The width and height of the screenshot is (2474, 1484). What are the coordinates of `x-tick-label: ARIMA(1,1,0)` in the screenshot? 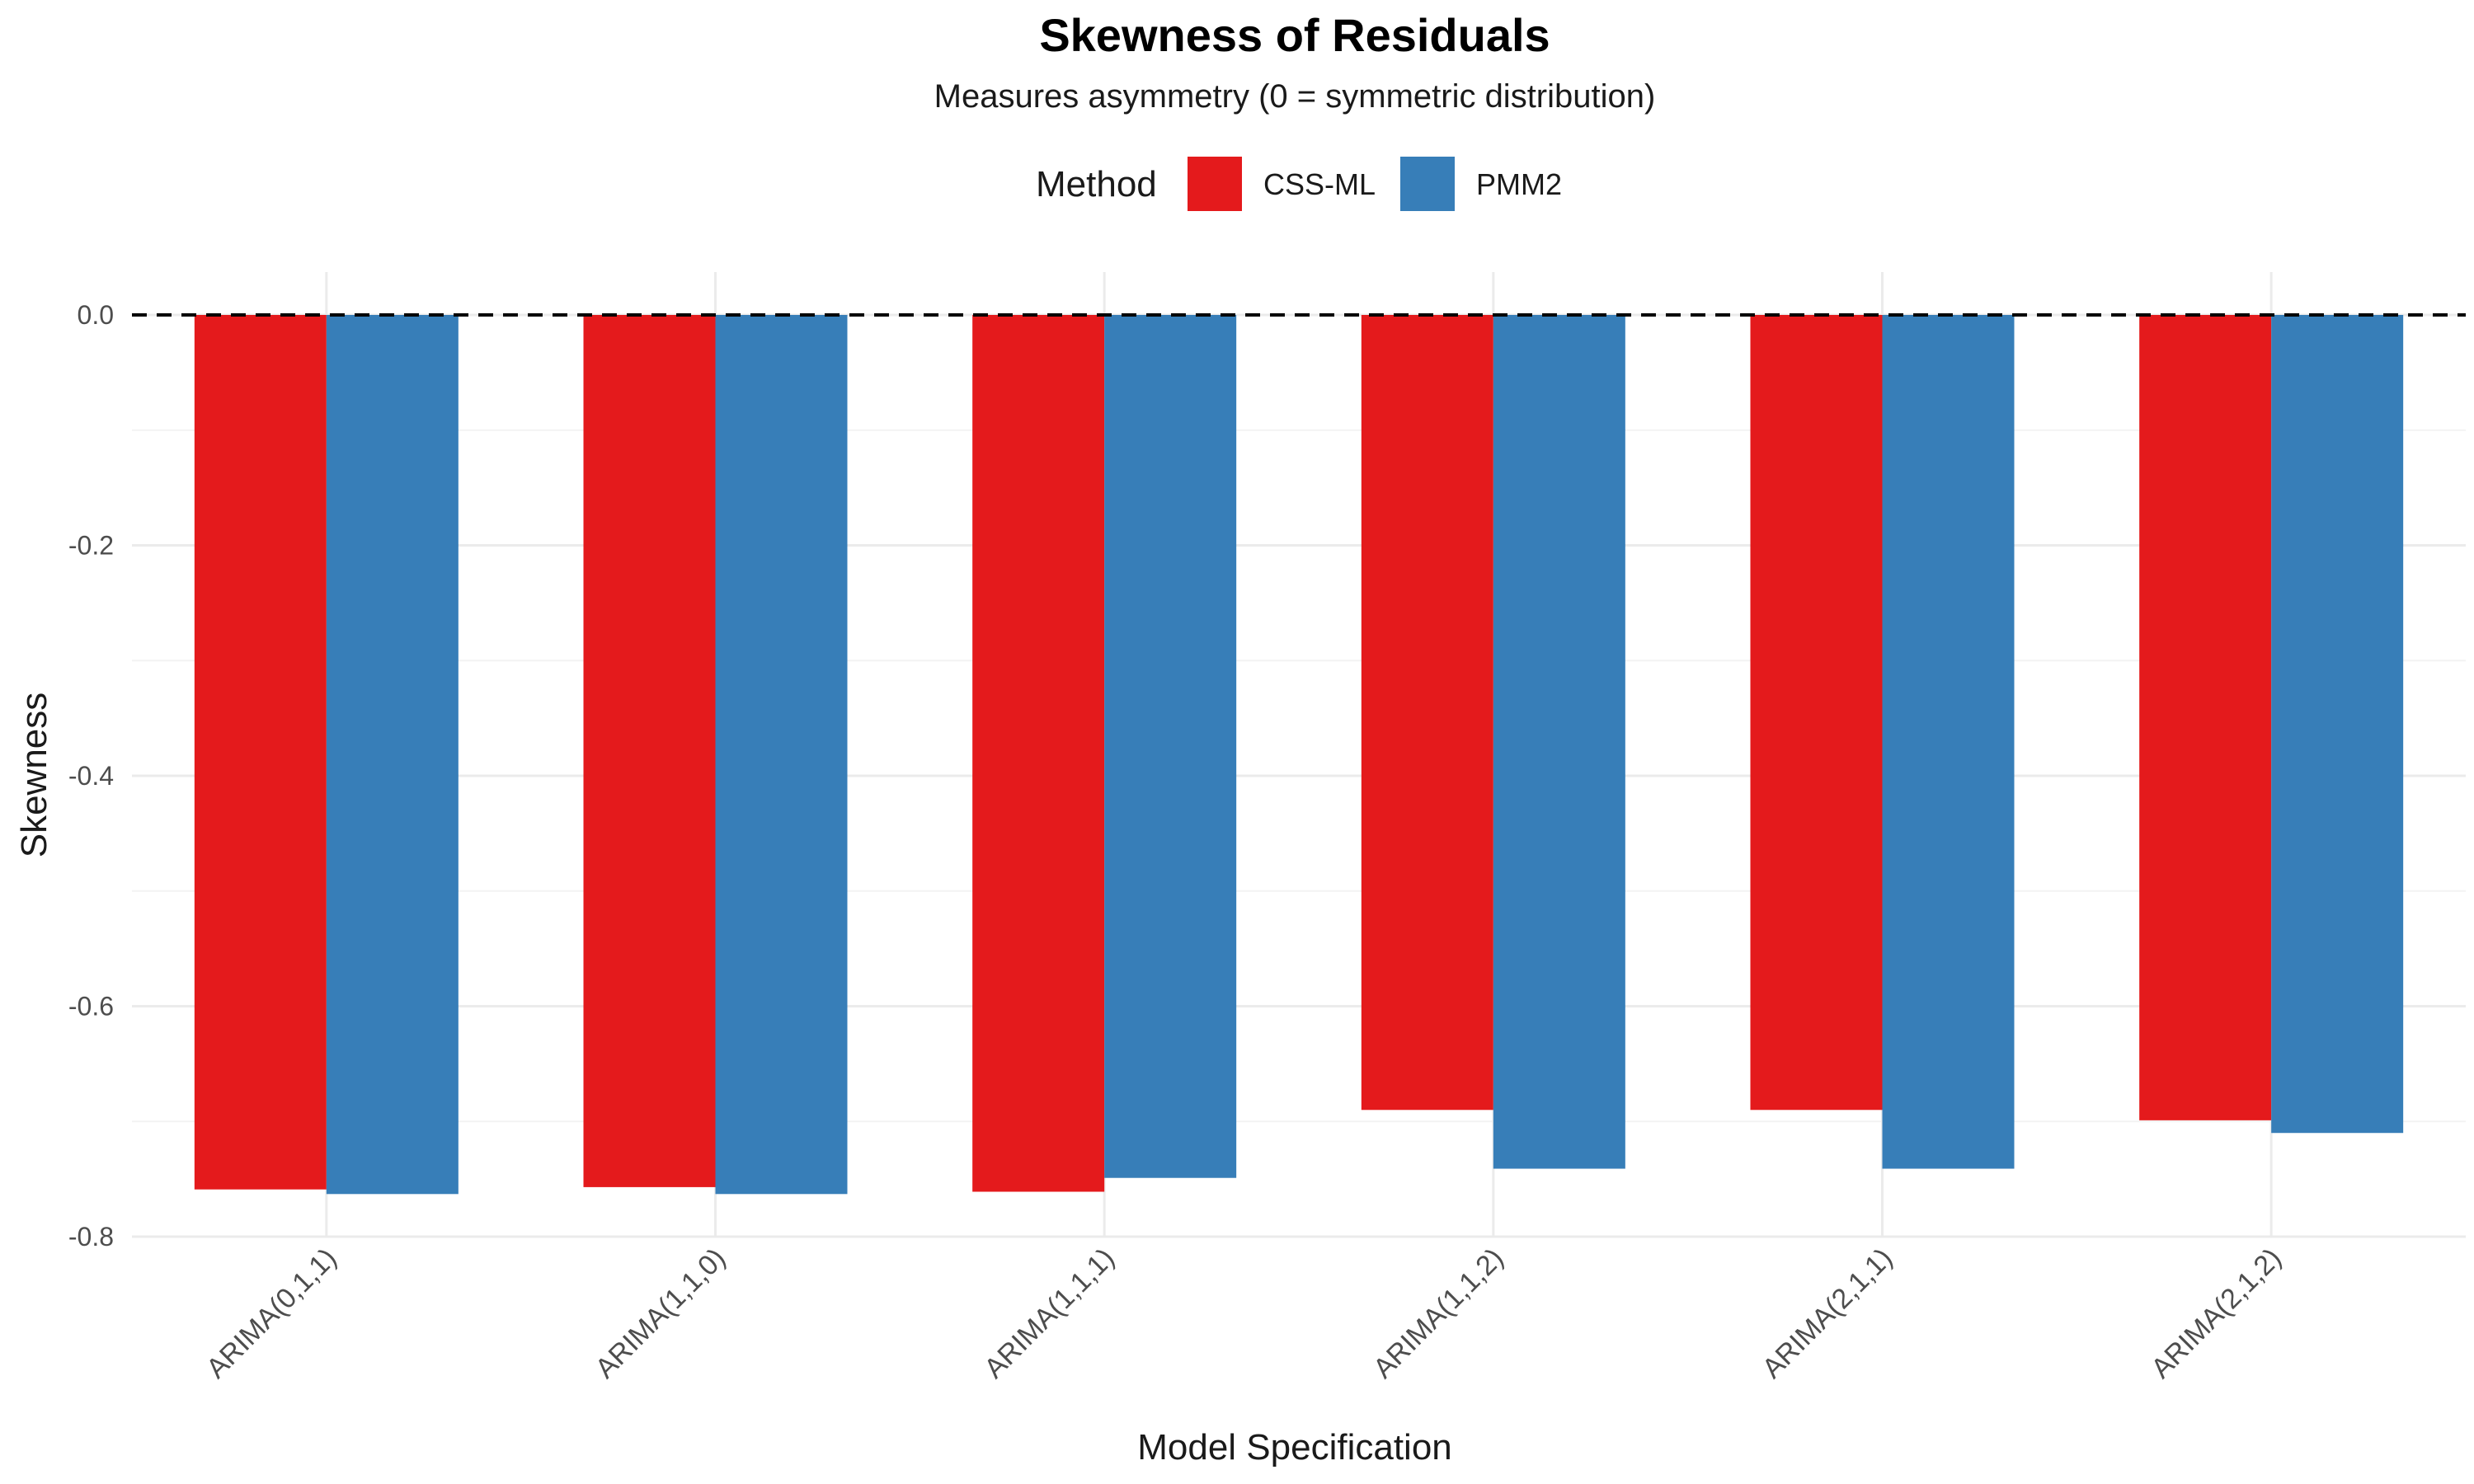 It's located at (661, 1313).